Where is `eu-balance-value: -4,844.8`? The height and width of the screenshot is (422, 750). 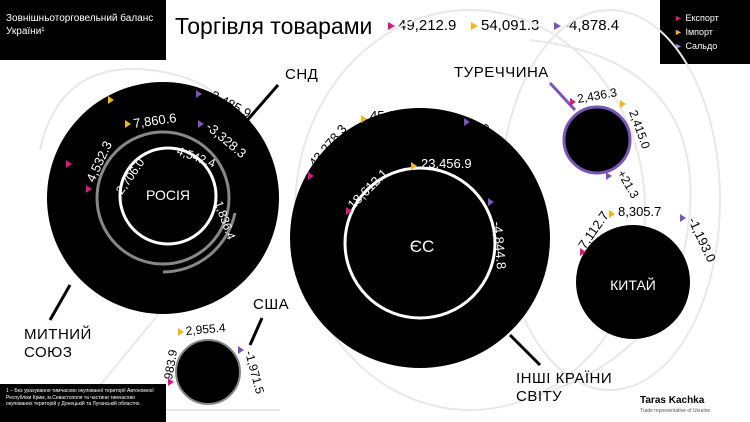 eu-balance-value: -4,844.8 is located at coordinates (499, 245).